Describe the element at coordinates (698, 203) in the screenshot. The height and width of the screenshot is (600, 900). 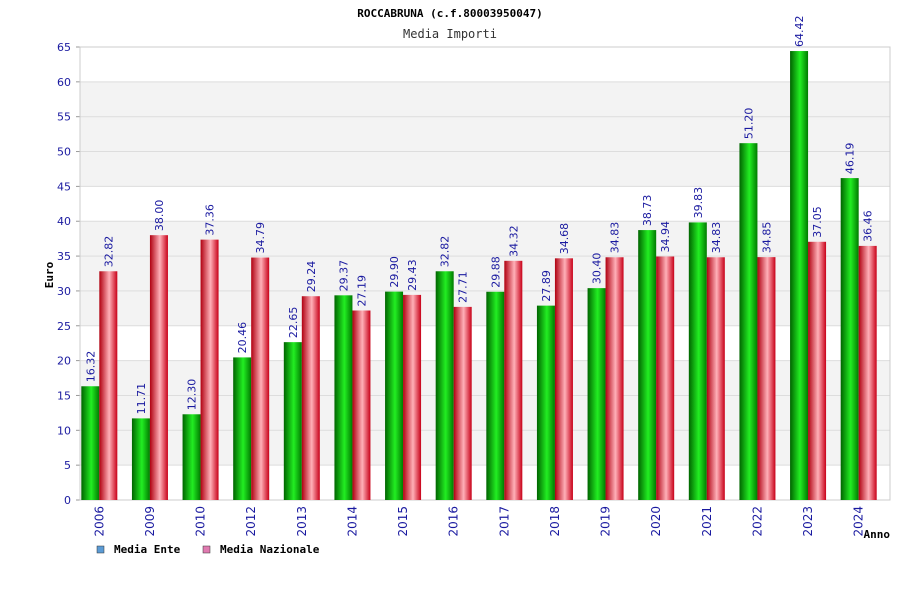
I see `data-label-media-ente: 39.83` at that location.